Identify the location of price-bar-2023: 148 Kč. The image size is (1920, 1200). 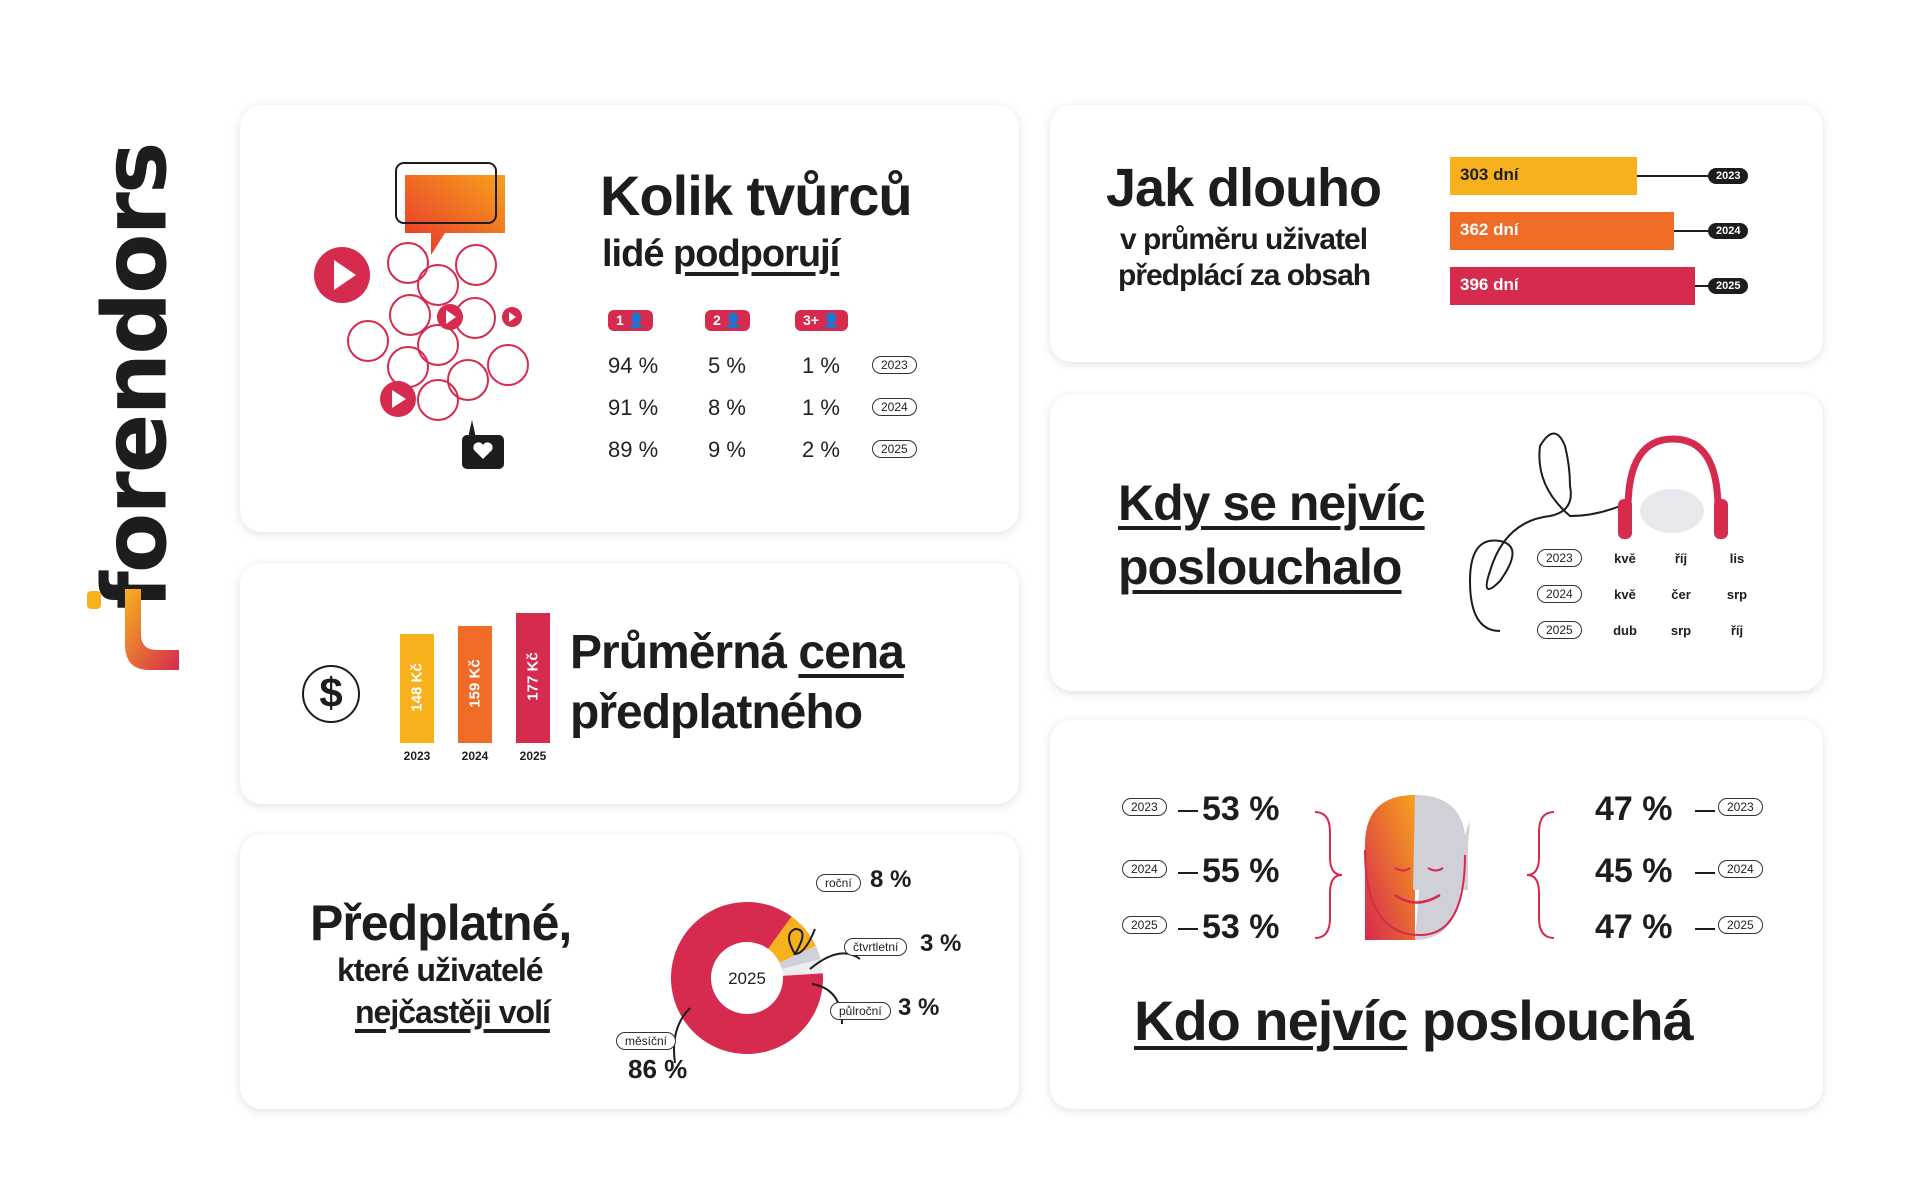
(417, 688).